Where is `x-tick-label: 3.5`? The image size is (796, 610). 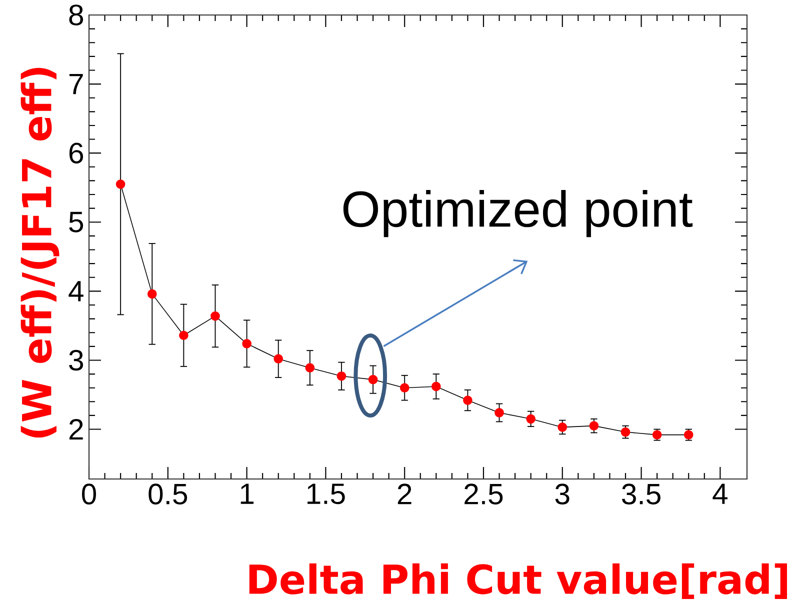
x-tick-label: 3.5 is located at coordinates (641, 494).